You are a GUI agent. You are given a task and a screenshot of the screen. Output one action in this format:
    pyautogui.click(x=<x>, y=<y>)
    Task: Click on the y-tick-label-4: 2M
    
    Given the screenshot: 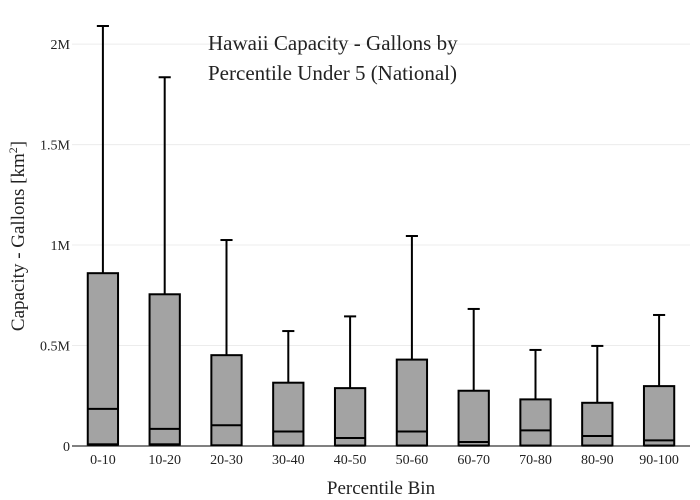 What is the action you would take?
    pyautogui.click(x=61, y=45)
    